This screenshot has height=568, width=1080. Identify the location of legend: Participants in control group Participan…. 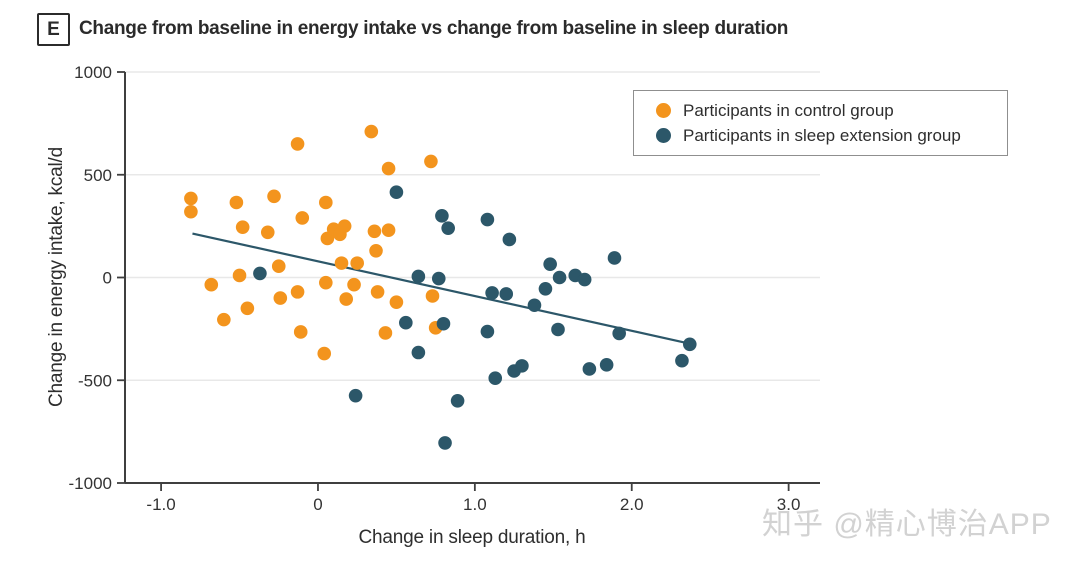
(820, 123).